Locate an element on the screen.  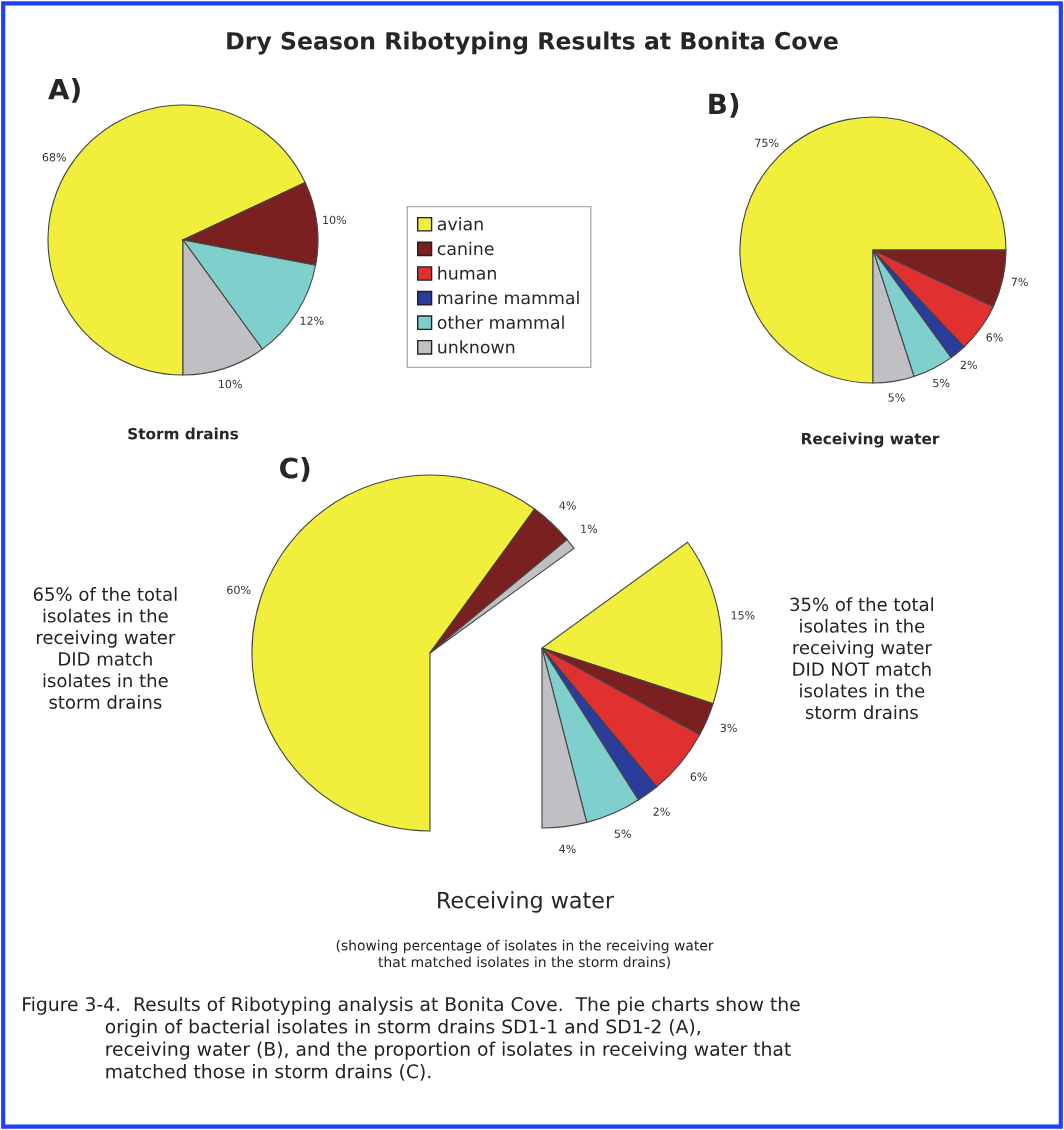
legend-label: canine is located at coordinates (465, 248).